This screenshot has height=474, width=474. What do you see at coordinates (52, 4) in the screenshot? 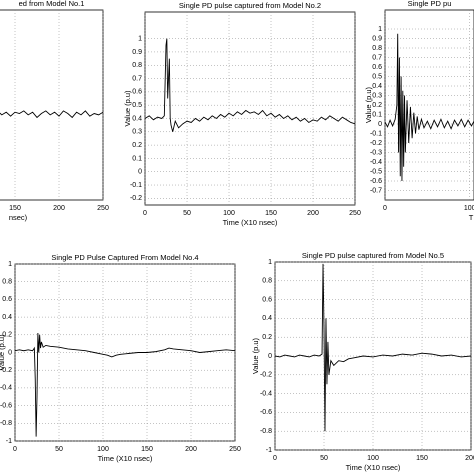
I see `chart-title: ed from Model No.1` at bounding box center [52, 4].